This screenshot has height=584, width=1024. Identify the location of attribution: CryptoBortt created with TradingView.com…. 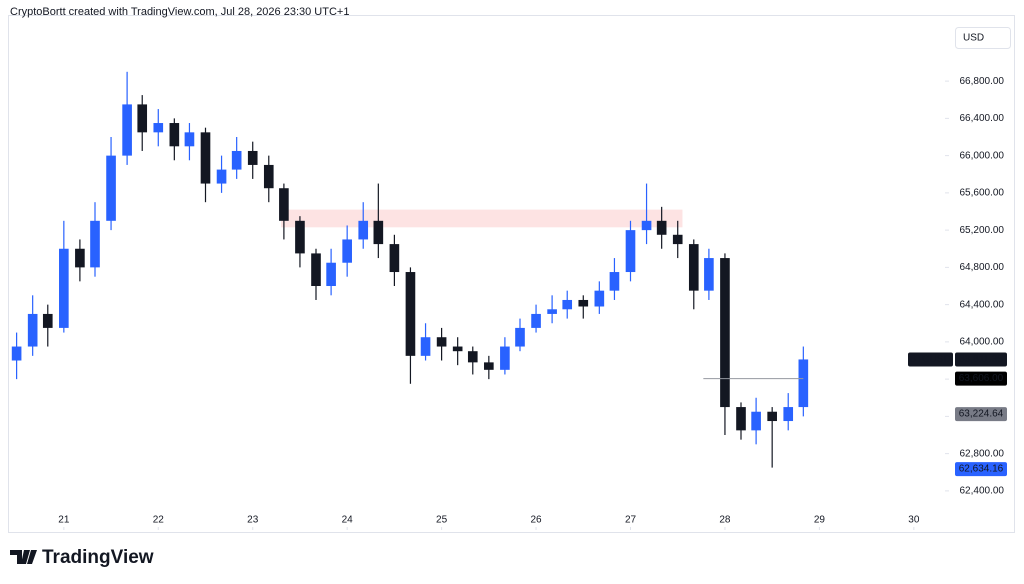
(179, 12).